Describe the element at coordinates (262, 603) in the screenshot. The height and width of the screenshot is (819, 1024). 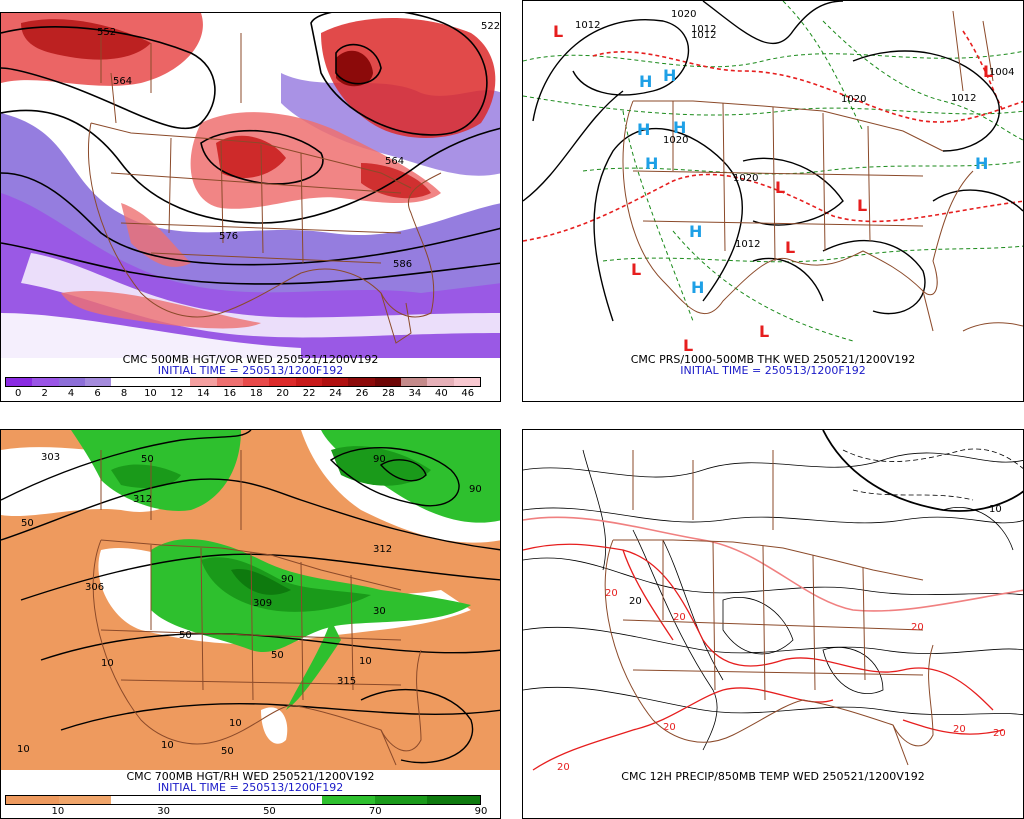
I see `contour-label: 309` at that location.